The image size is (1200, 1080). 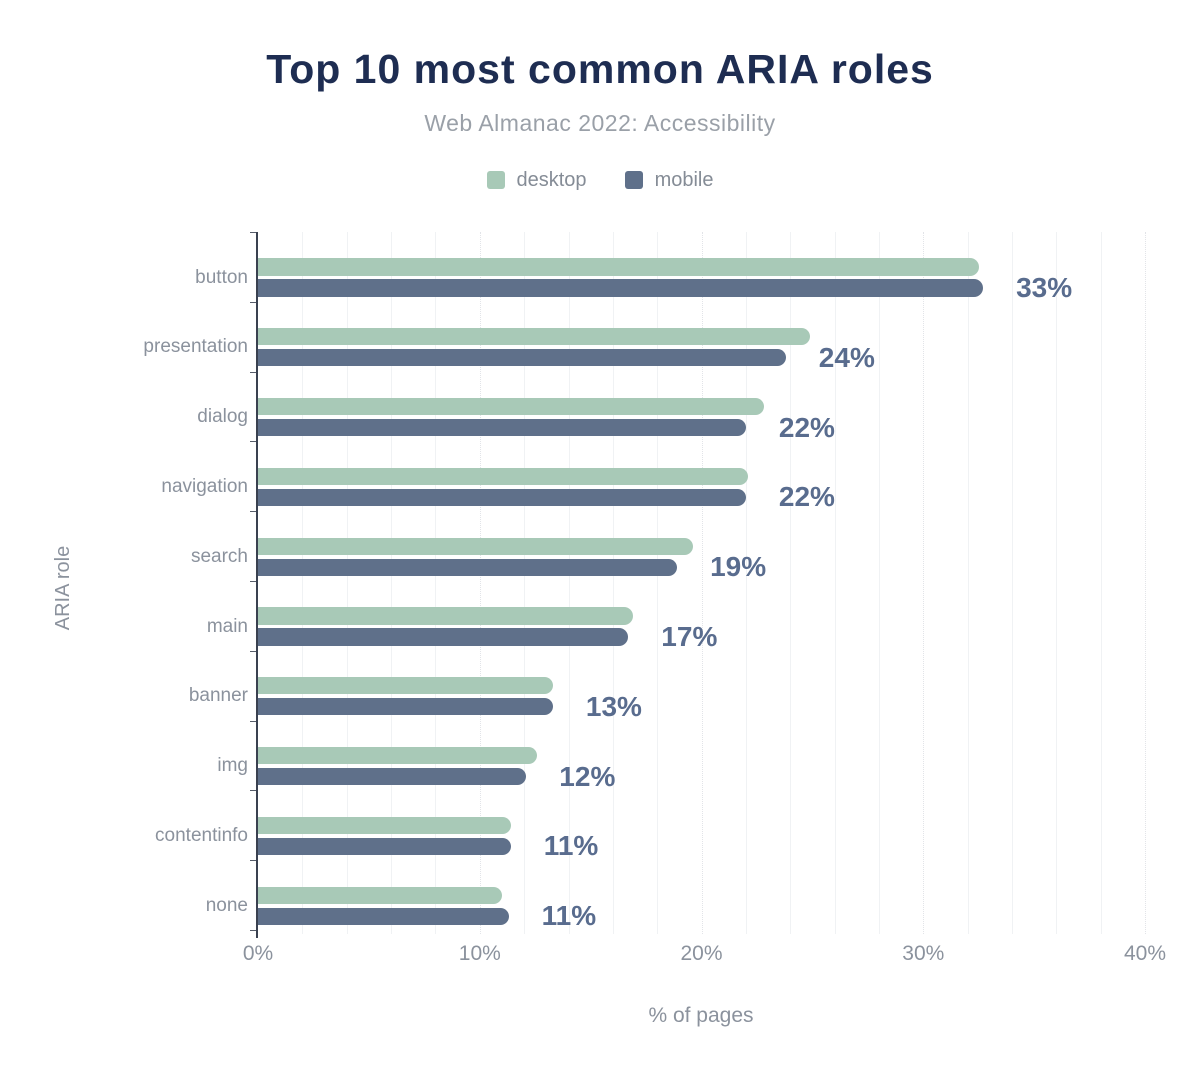 I want to click on mobile-swatch-icon, so click(x=633, y=180).